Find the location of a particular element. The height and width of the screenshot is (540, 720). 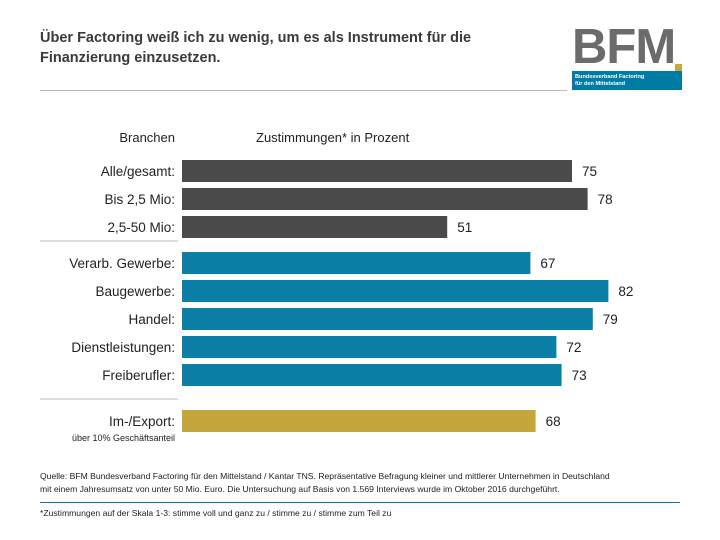

value-label-0-0: 75 is located at coordinates (589, 171).